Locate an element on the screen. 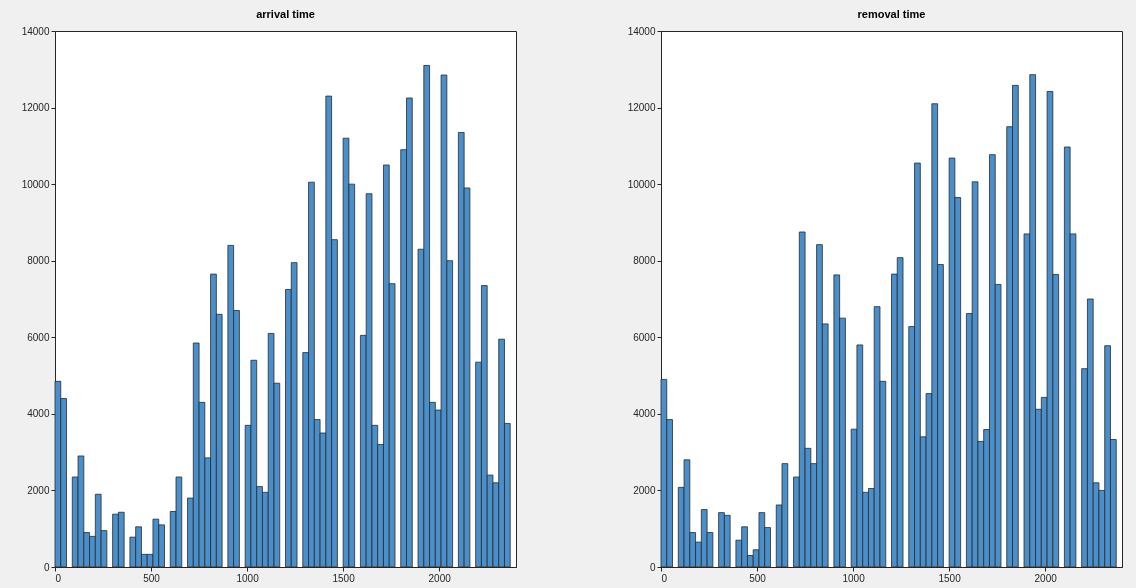  chart-title: removal time is located at coordinates (891, 14).